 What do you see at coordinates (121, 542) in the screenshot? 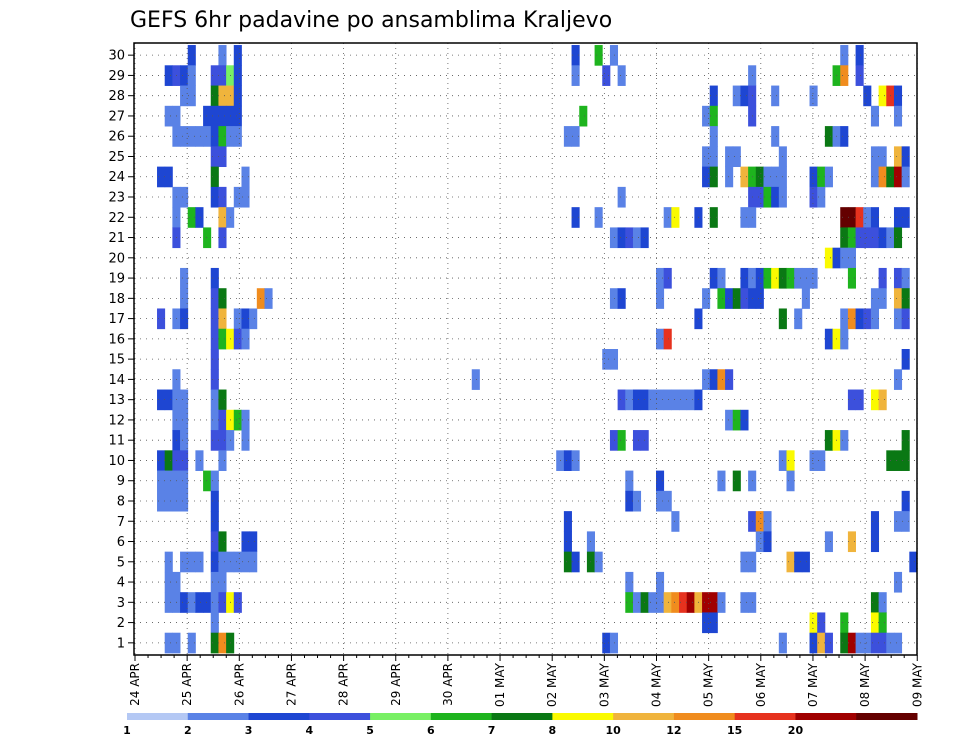
I see `y-tick-label: 6` at bounding box center [121, 542].